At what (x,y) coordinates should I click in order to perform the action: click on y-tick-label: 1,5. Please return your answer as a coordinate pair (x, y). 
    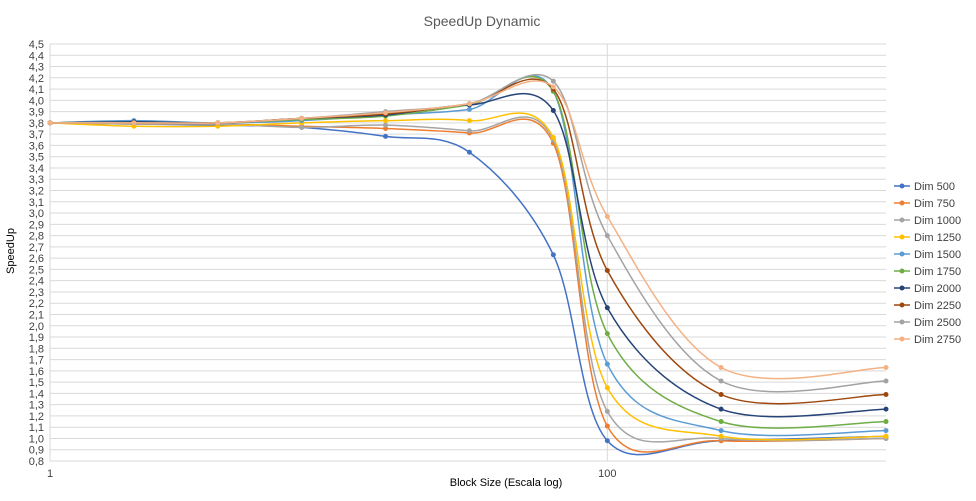
    Looking at the image, I should click on (36, 383).